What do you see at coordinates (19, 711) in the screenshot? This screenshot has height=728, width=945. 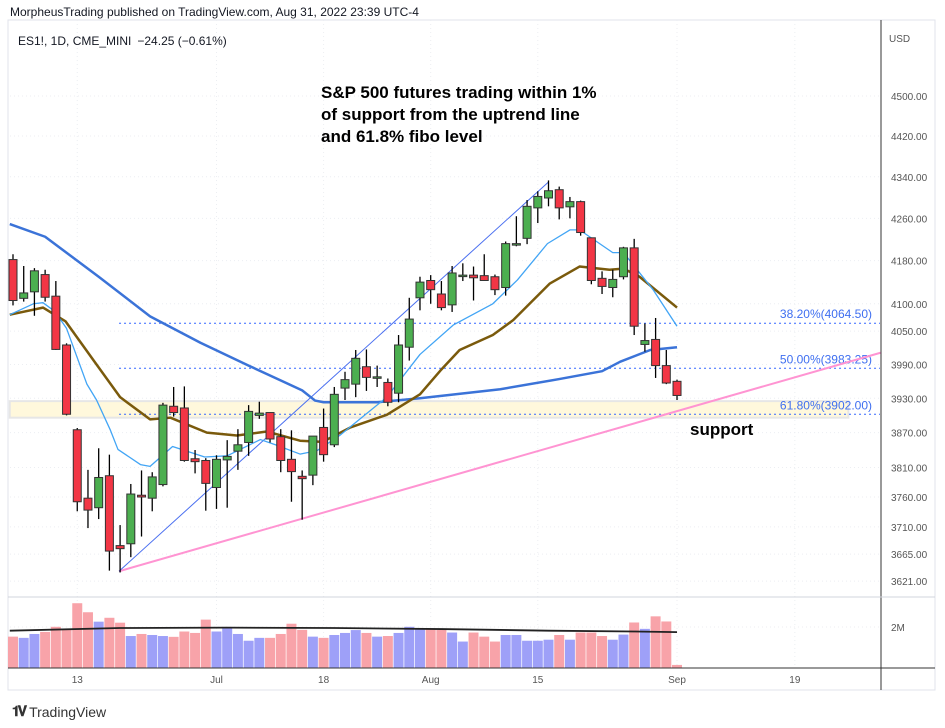 I see `tradingview-logo-icon: 𝟏𝐕` at bounding box center [19, 711].